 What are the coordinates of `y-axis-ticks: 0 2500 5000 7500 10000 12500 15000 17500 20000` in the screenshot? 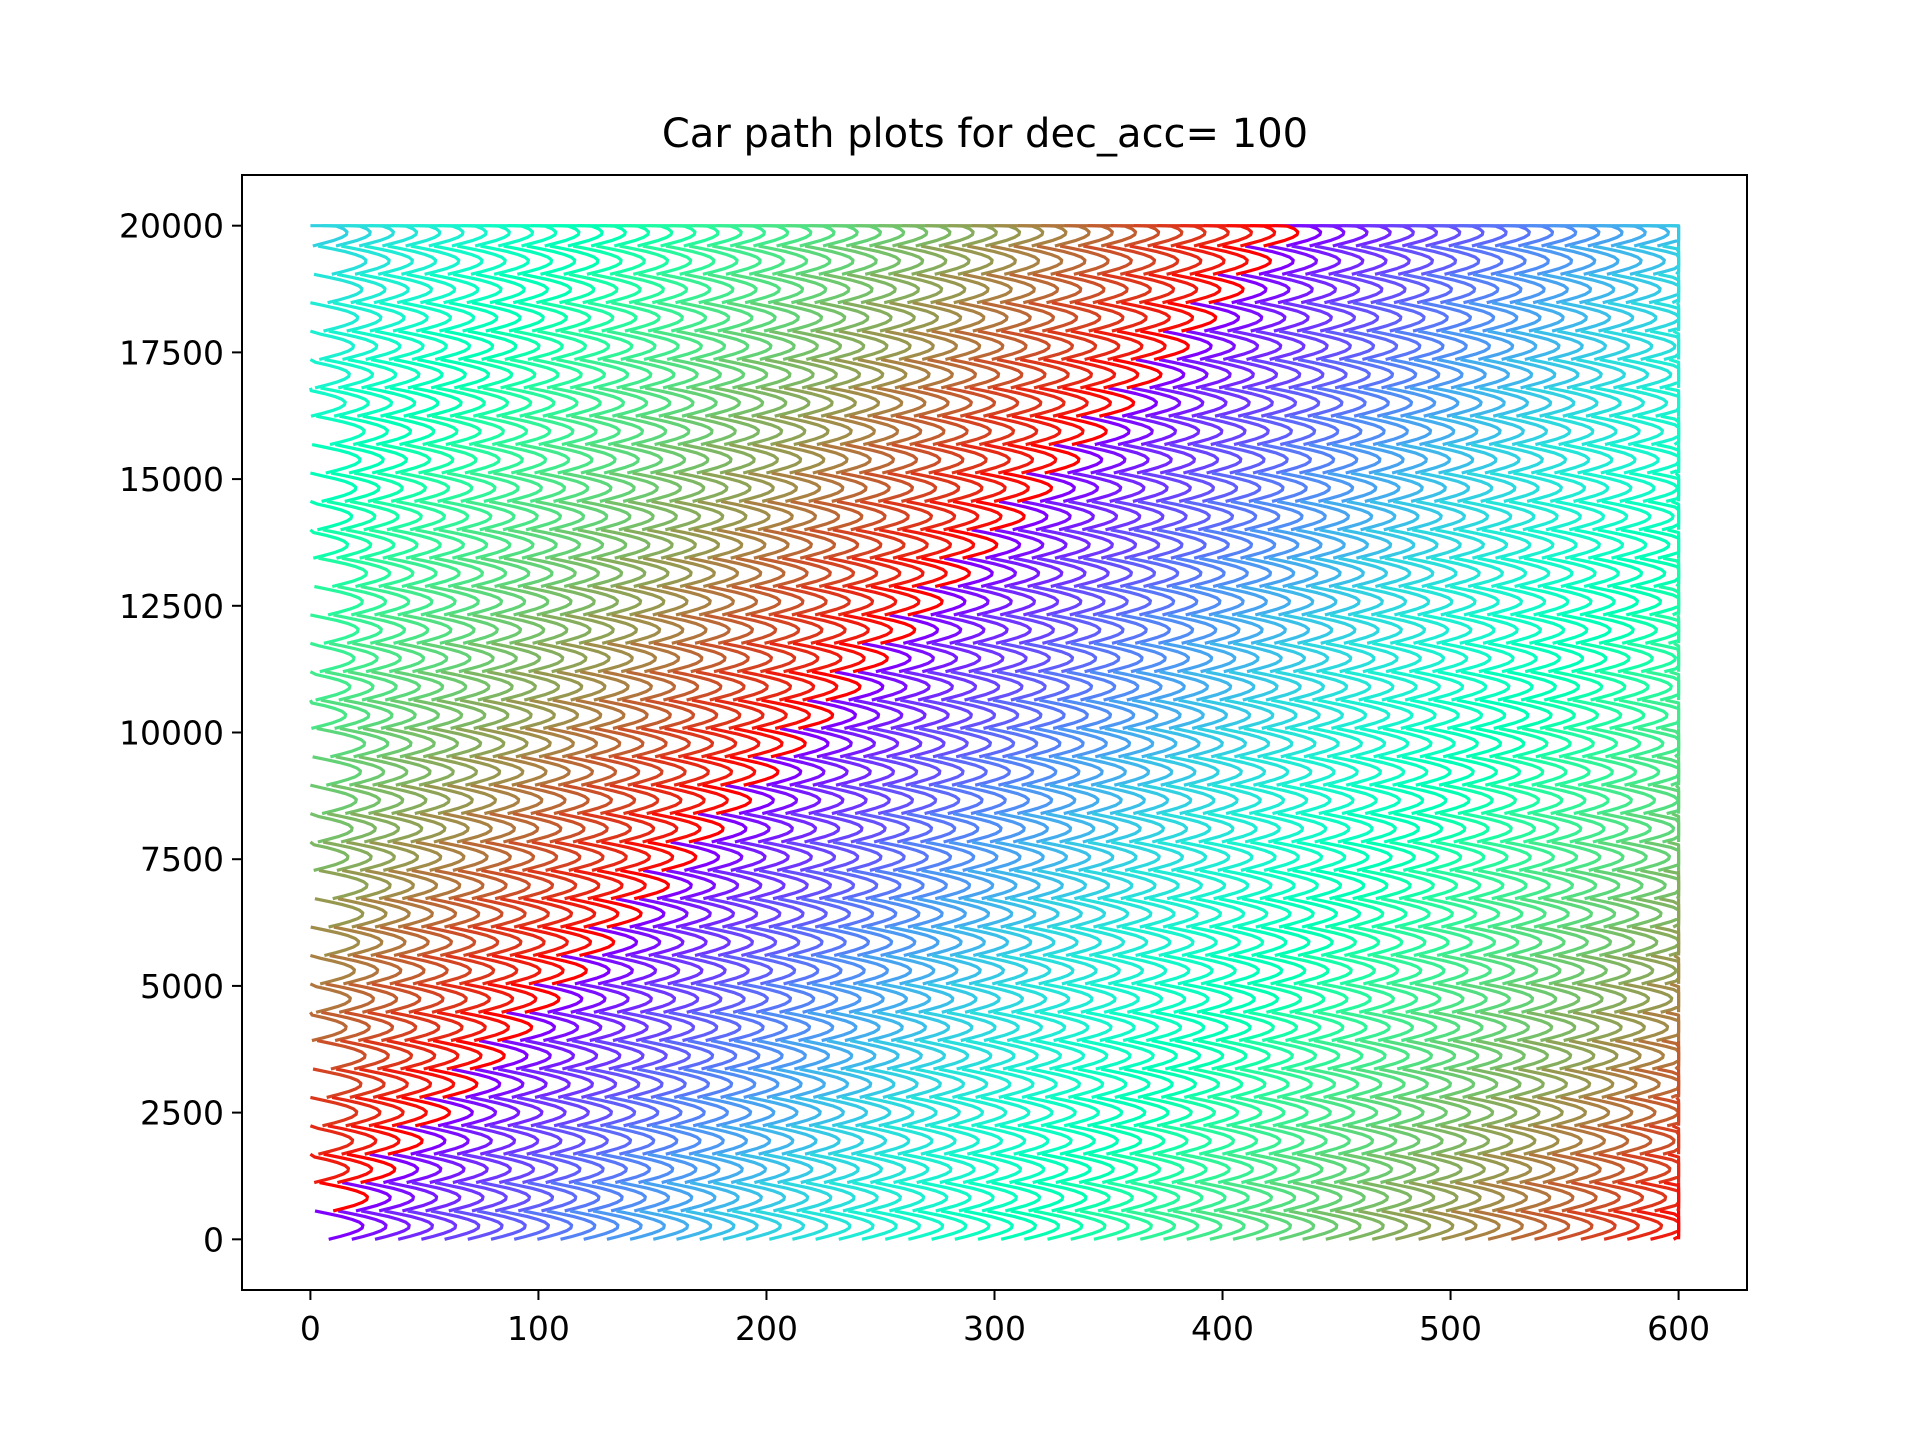 It's located at (180, 733).